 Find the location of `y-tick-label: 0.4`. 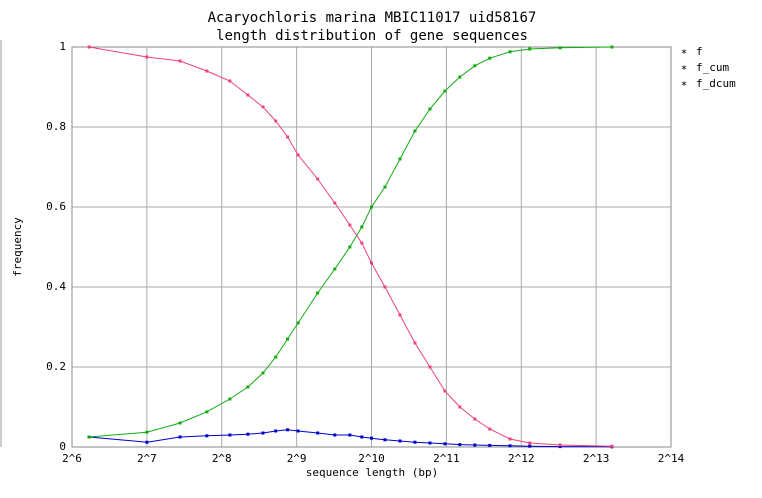

y-tick-label: 0.4 is located at coordinates (56, 286).